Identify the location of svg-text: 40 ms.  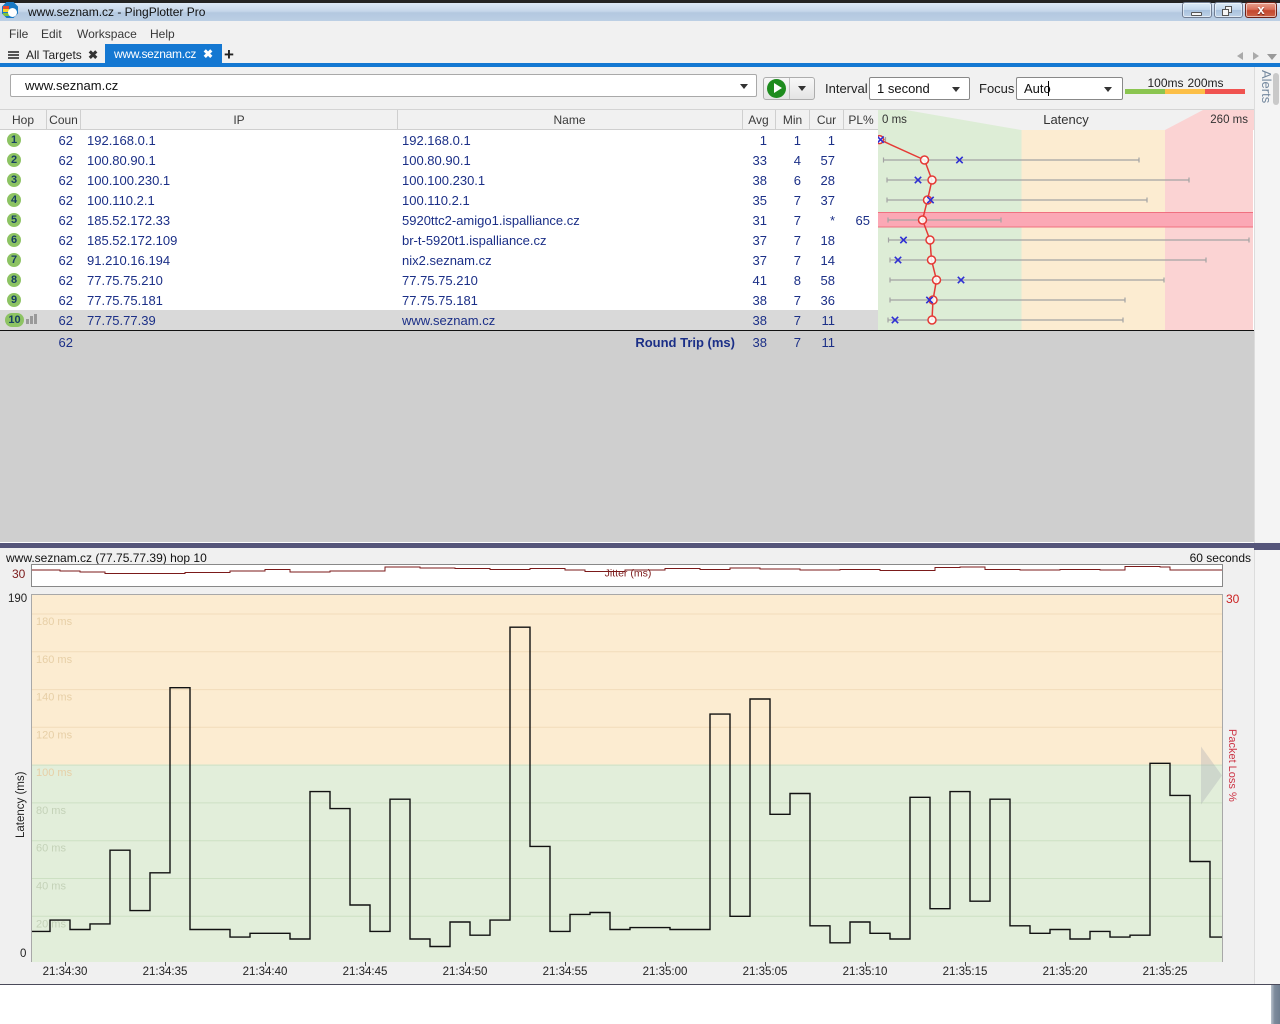
(51, 887).